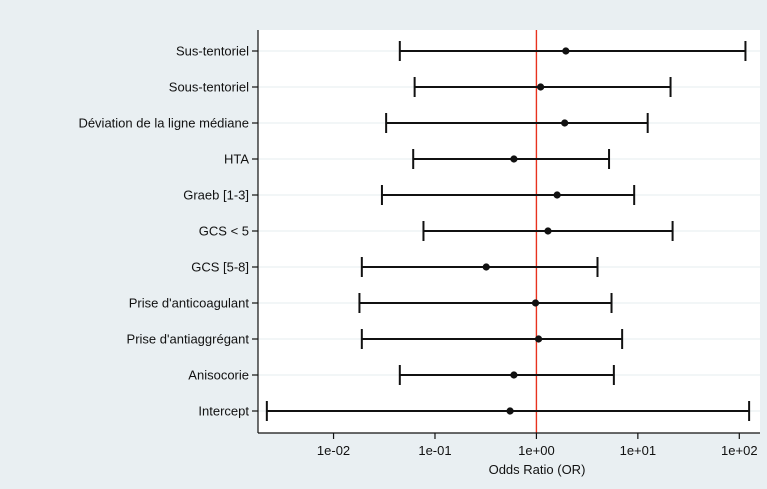  What do you see at coordinates (163, 123) in the screenshot?
I see `row-label: Déviation de la ligne médiane` at bounding box center [163, 123].